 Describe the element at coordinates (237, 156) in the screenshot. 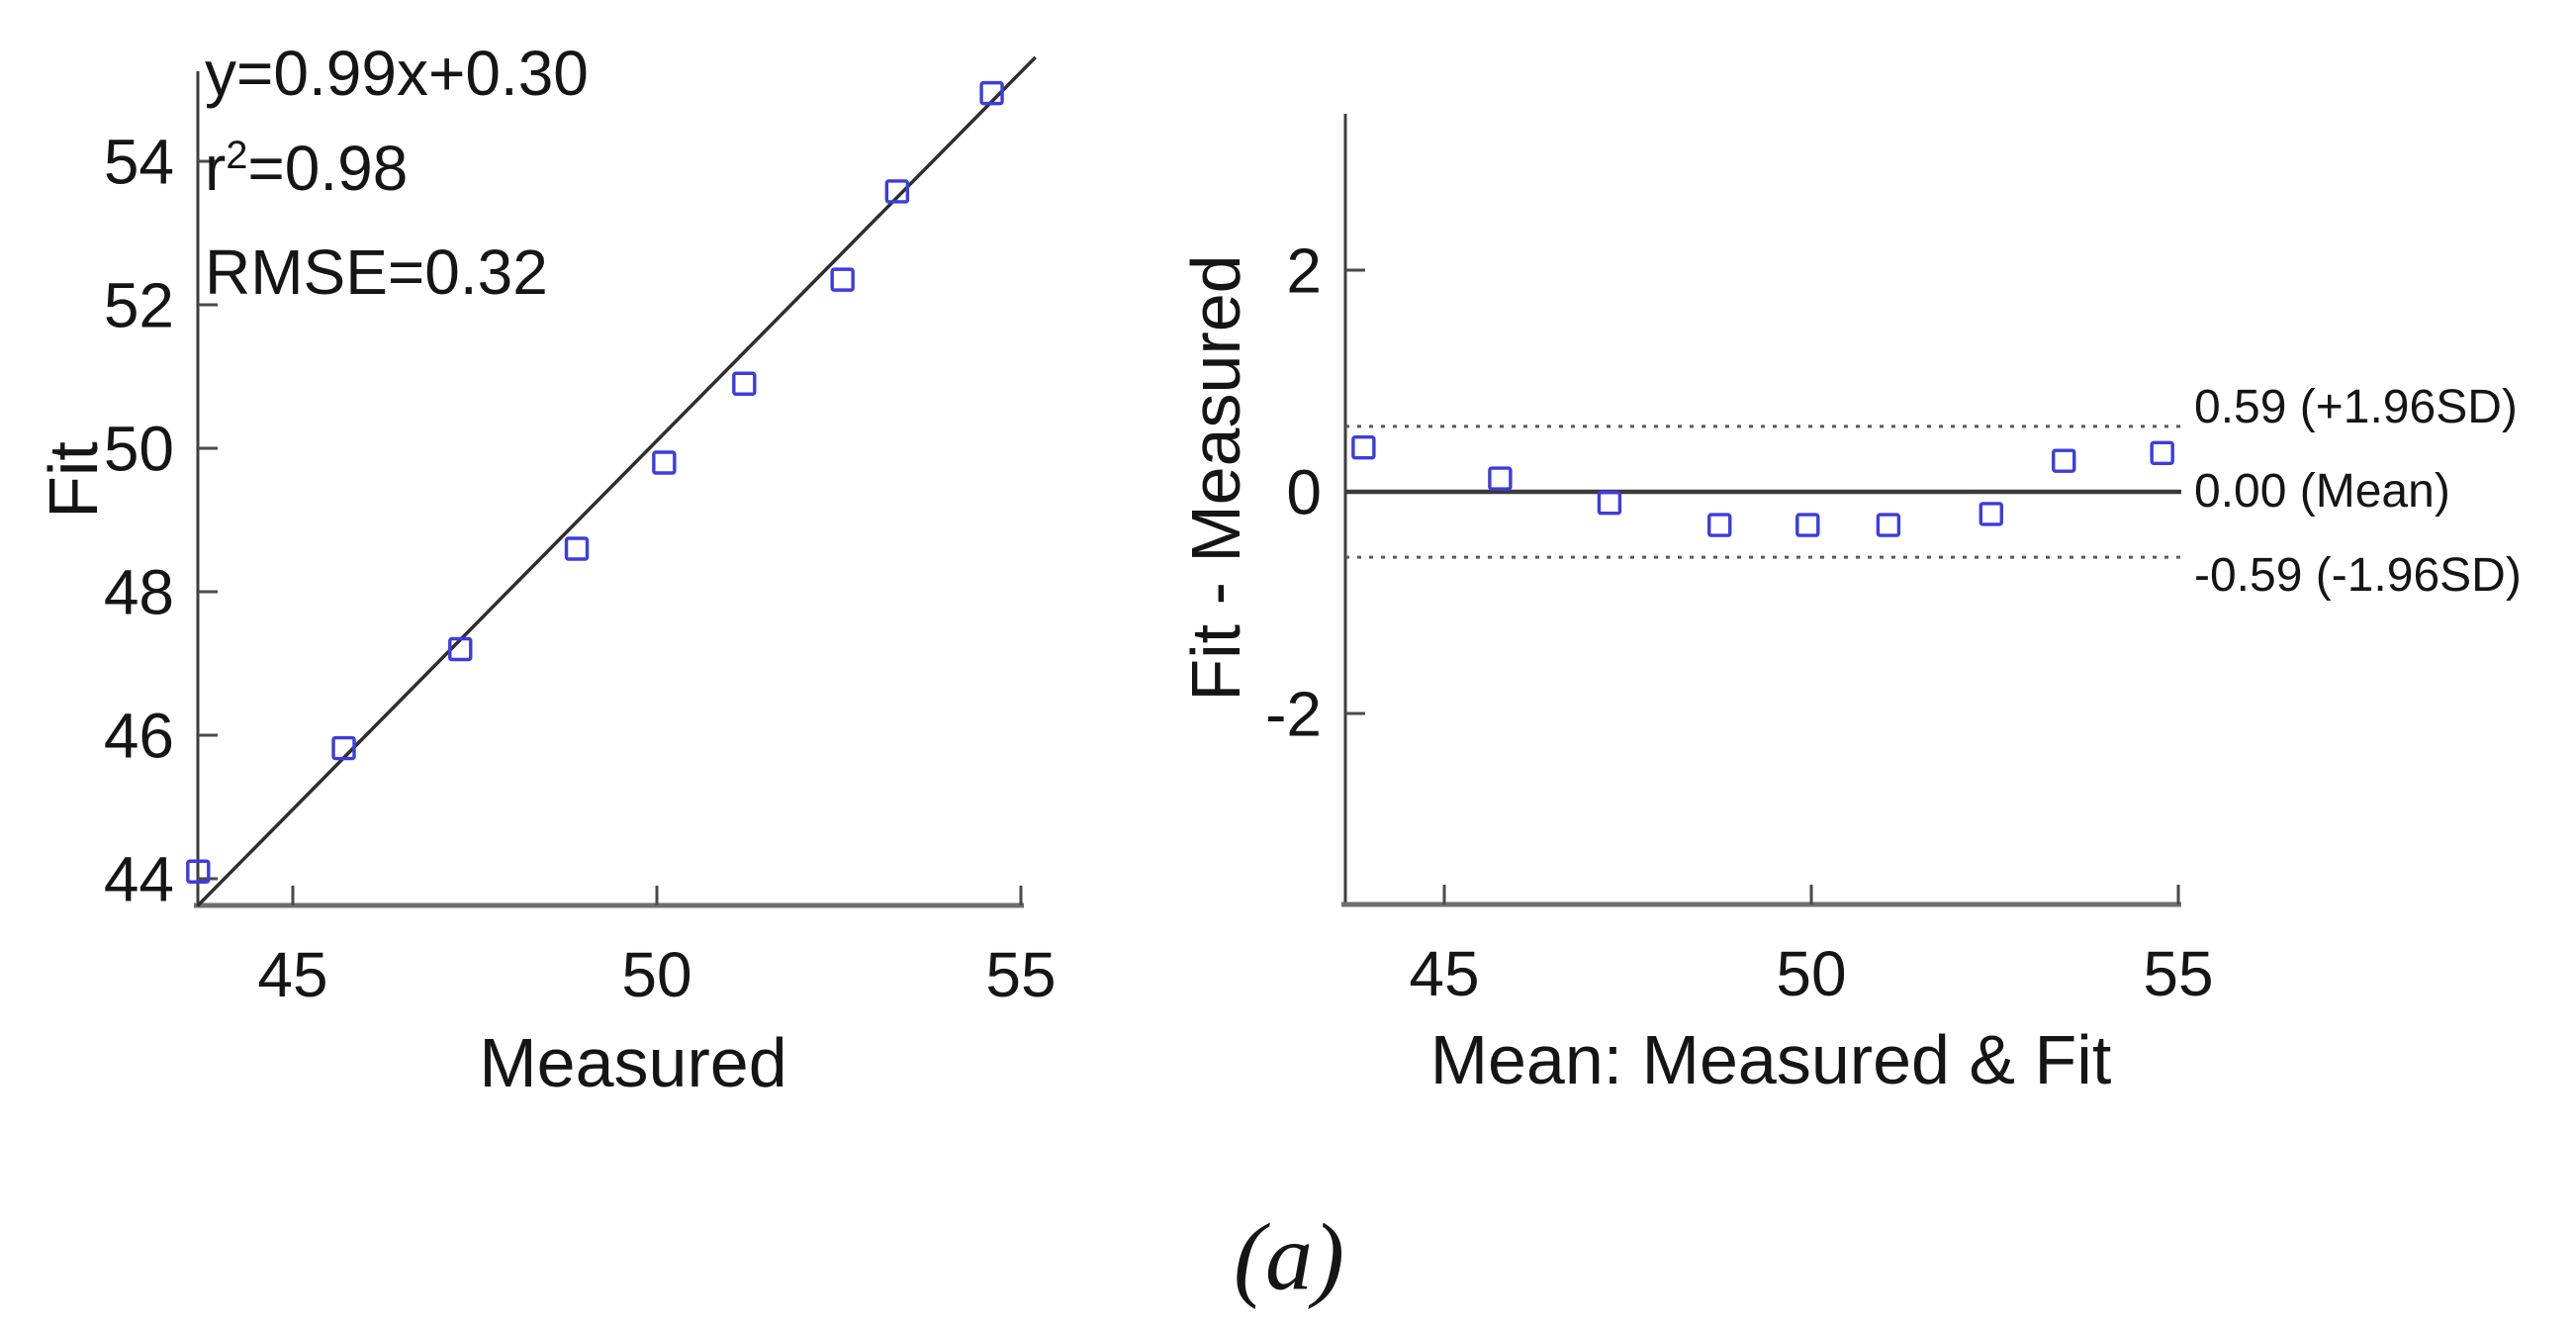

I see `r-squared-superscript: 2` at that location.